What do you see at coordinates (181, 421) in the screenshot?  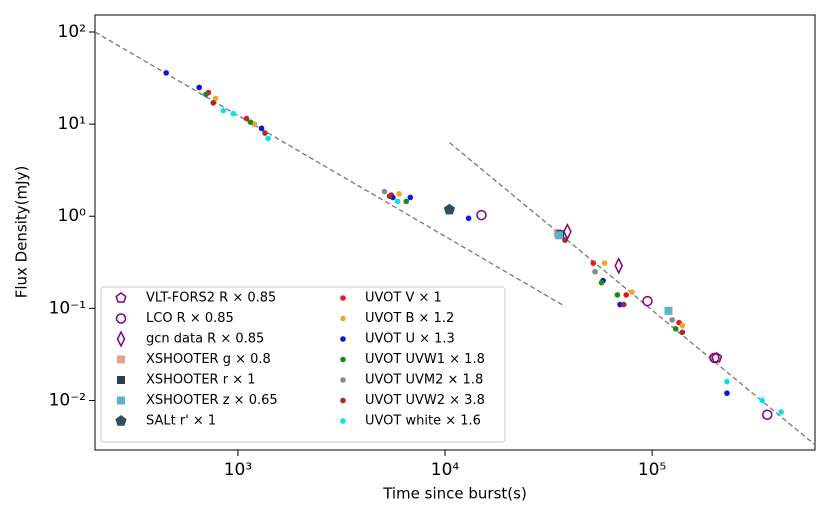 I see `legend-label: SALt r' × 1` at bounding box center [181, 421].